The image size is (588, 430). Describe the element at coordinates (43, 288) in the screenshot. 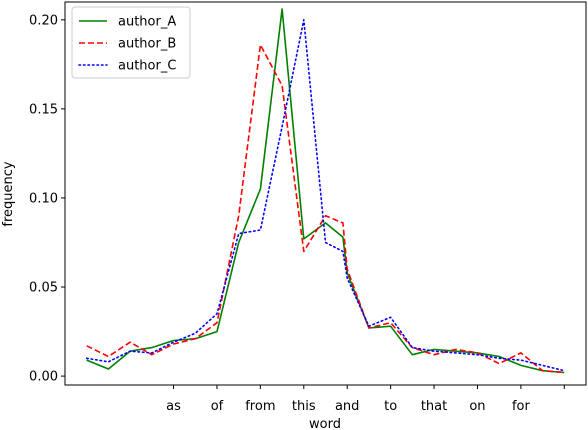

I see `y-tick-label: 0.05` at that location.